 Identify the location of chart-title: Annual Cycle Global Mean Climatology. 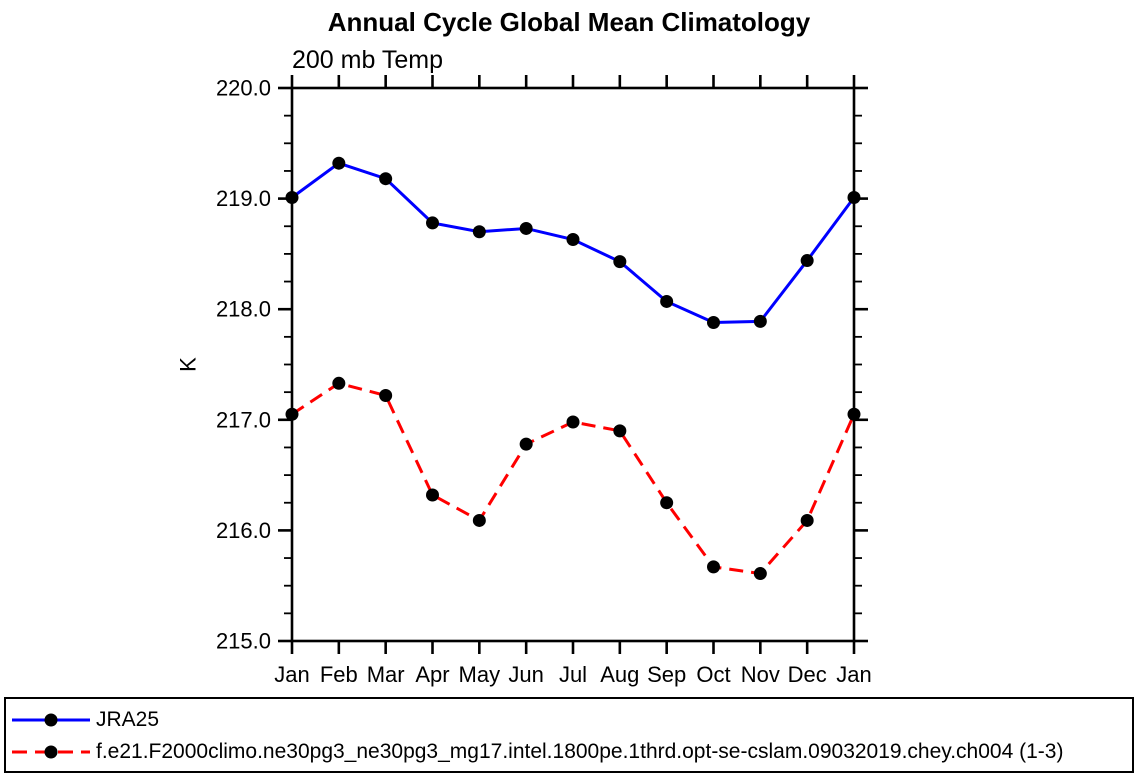
(569, 22).